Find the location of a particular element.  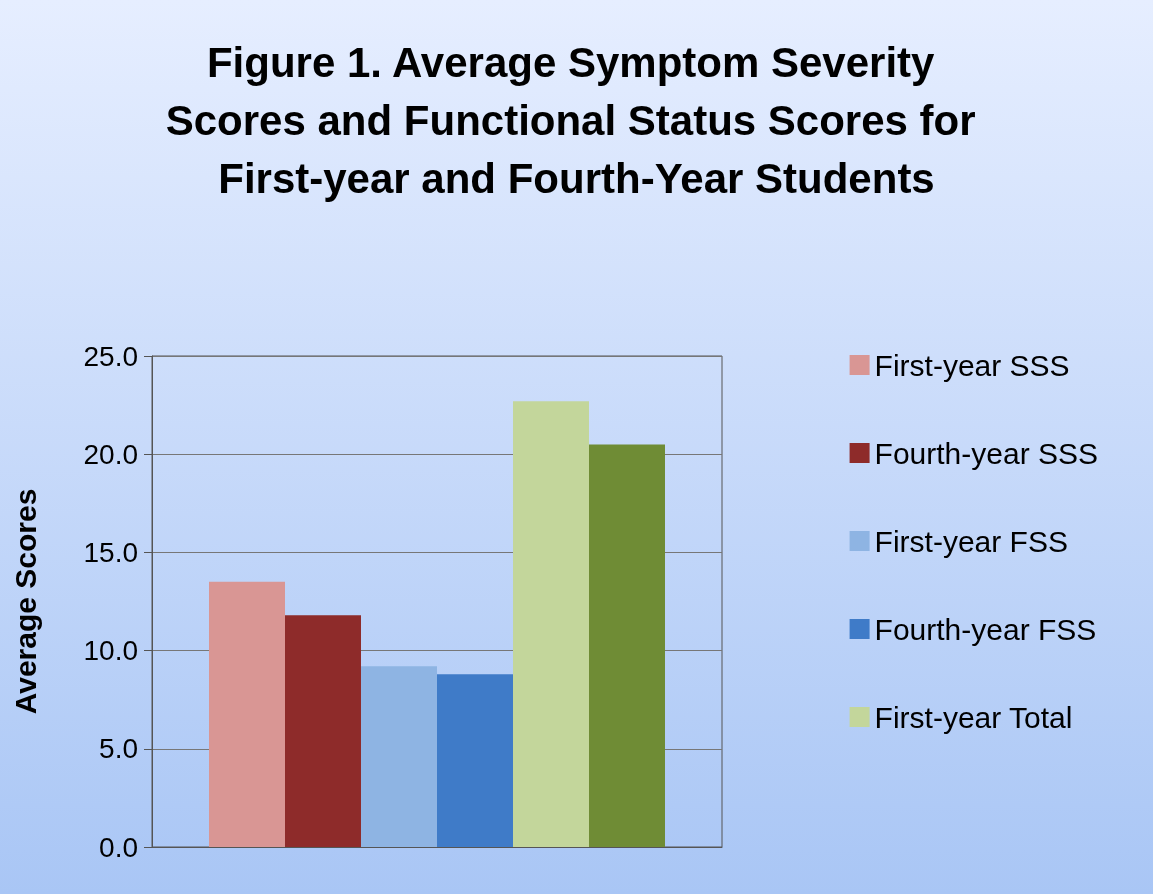

y-tick-label: 5.0 is located at coordinates (118, 749).